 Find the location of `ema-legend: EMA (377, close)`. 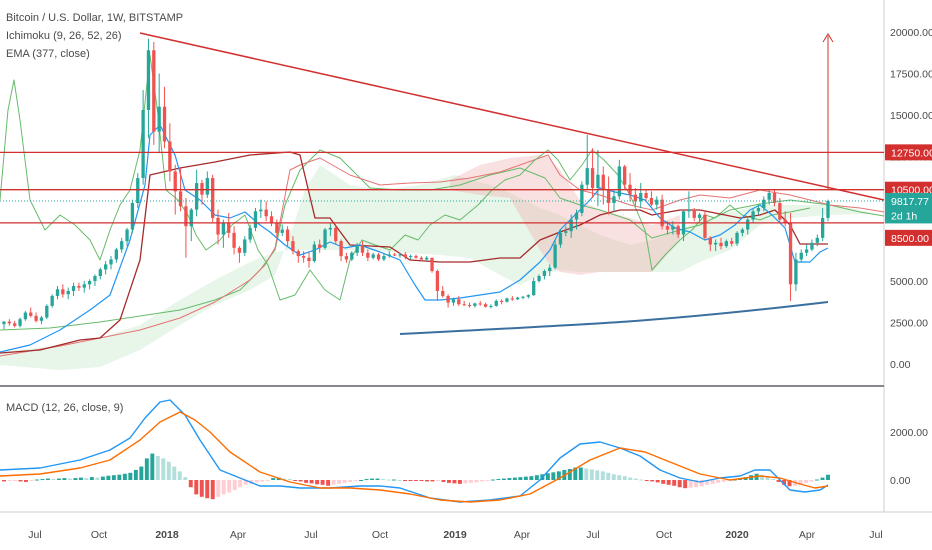

ema-legend: EMA (377, close) is located at coordinates (48, 54).